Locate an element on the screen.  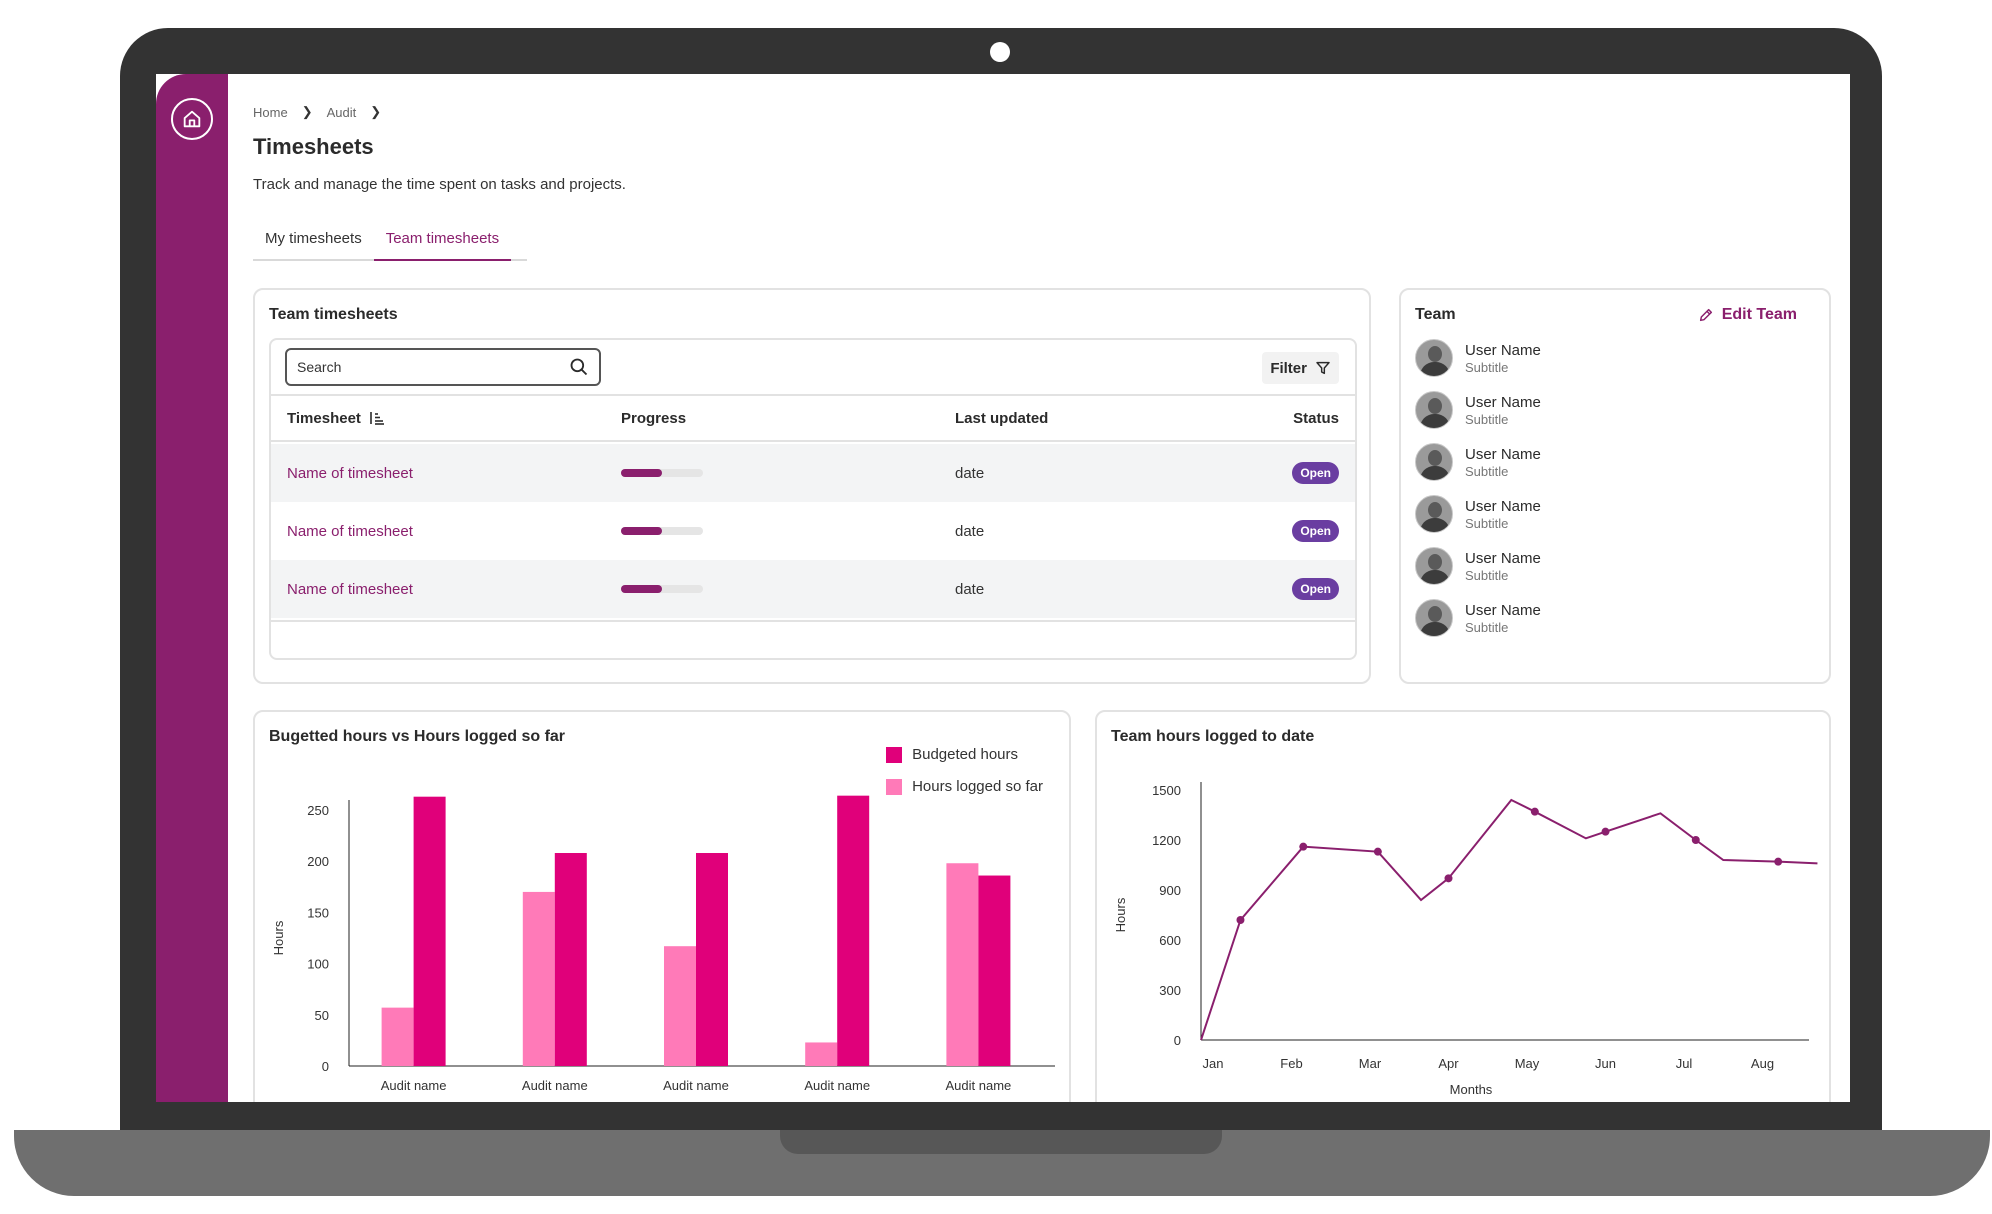
table-divider is located at coordinates (813, 621).